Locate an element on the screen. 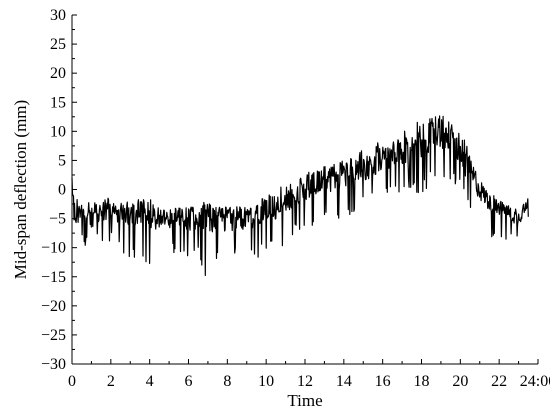 This screenshot has height=415, width=550. y-tick-label: 15 is located at coordinates (58, 102).